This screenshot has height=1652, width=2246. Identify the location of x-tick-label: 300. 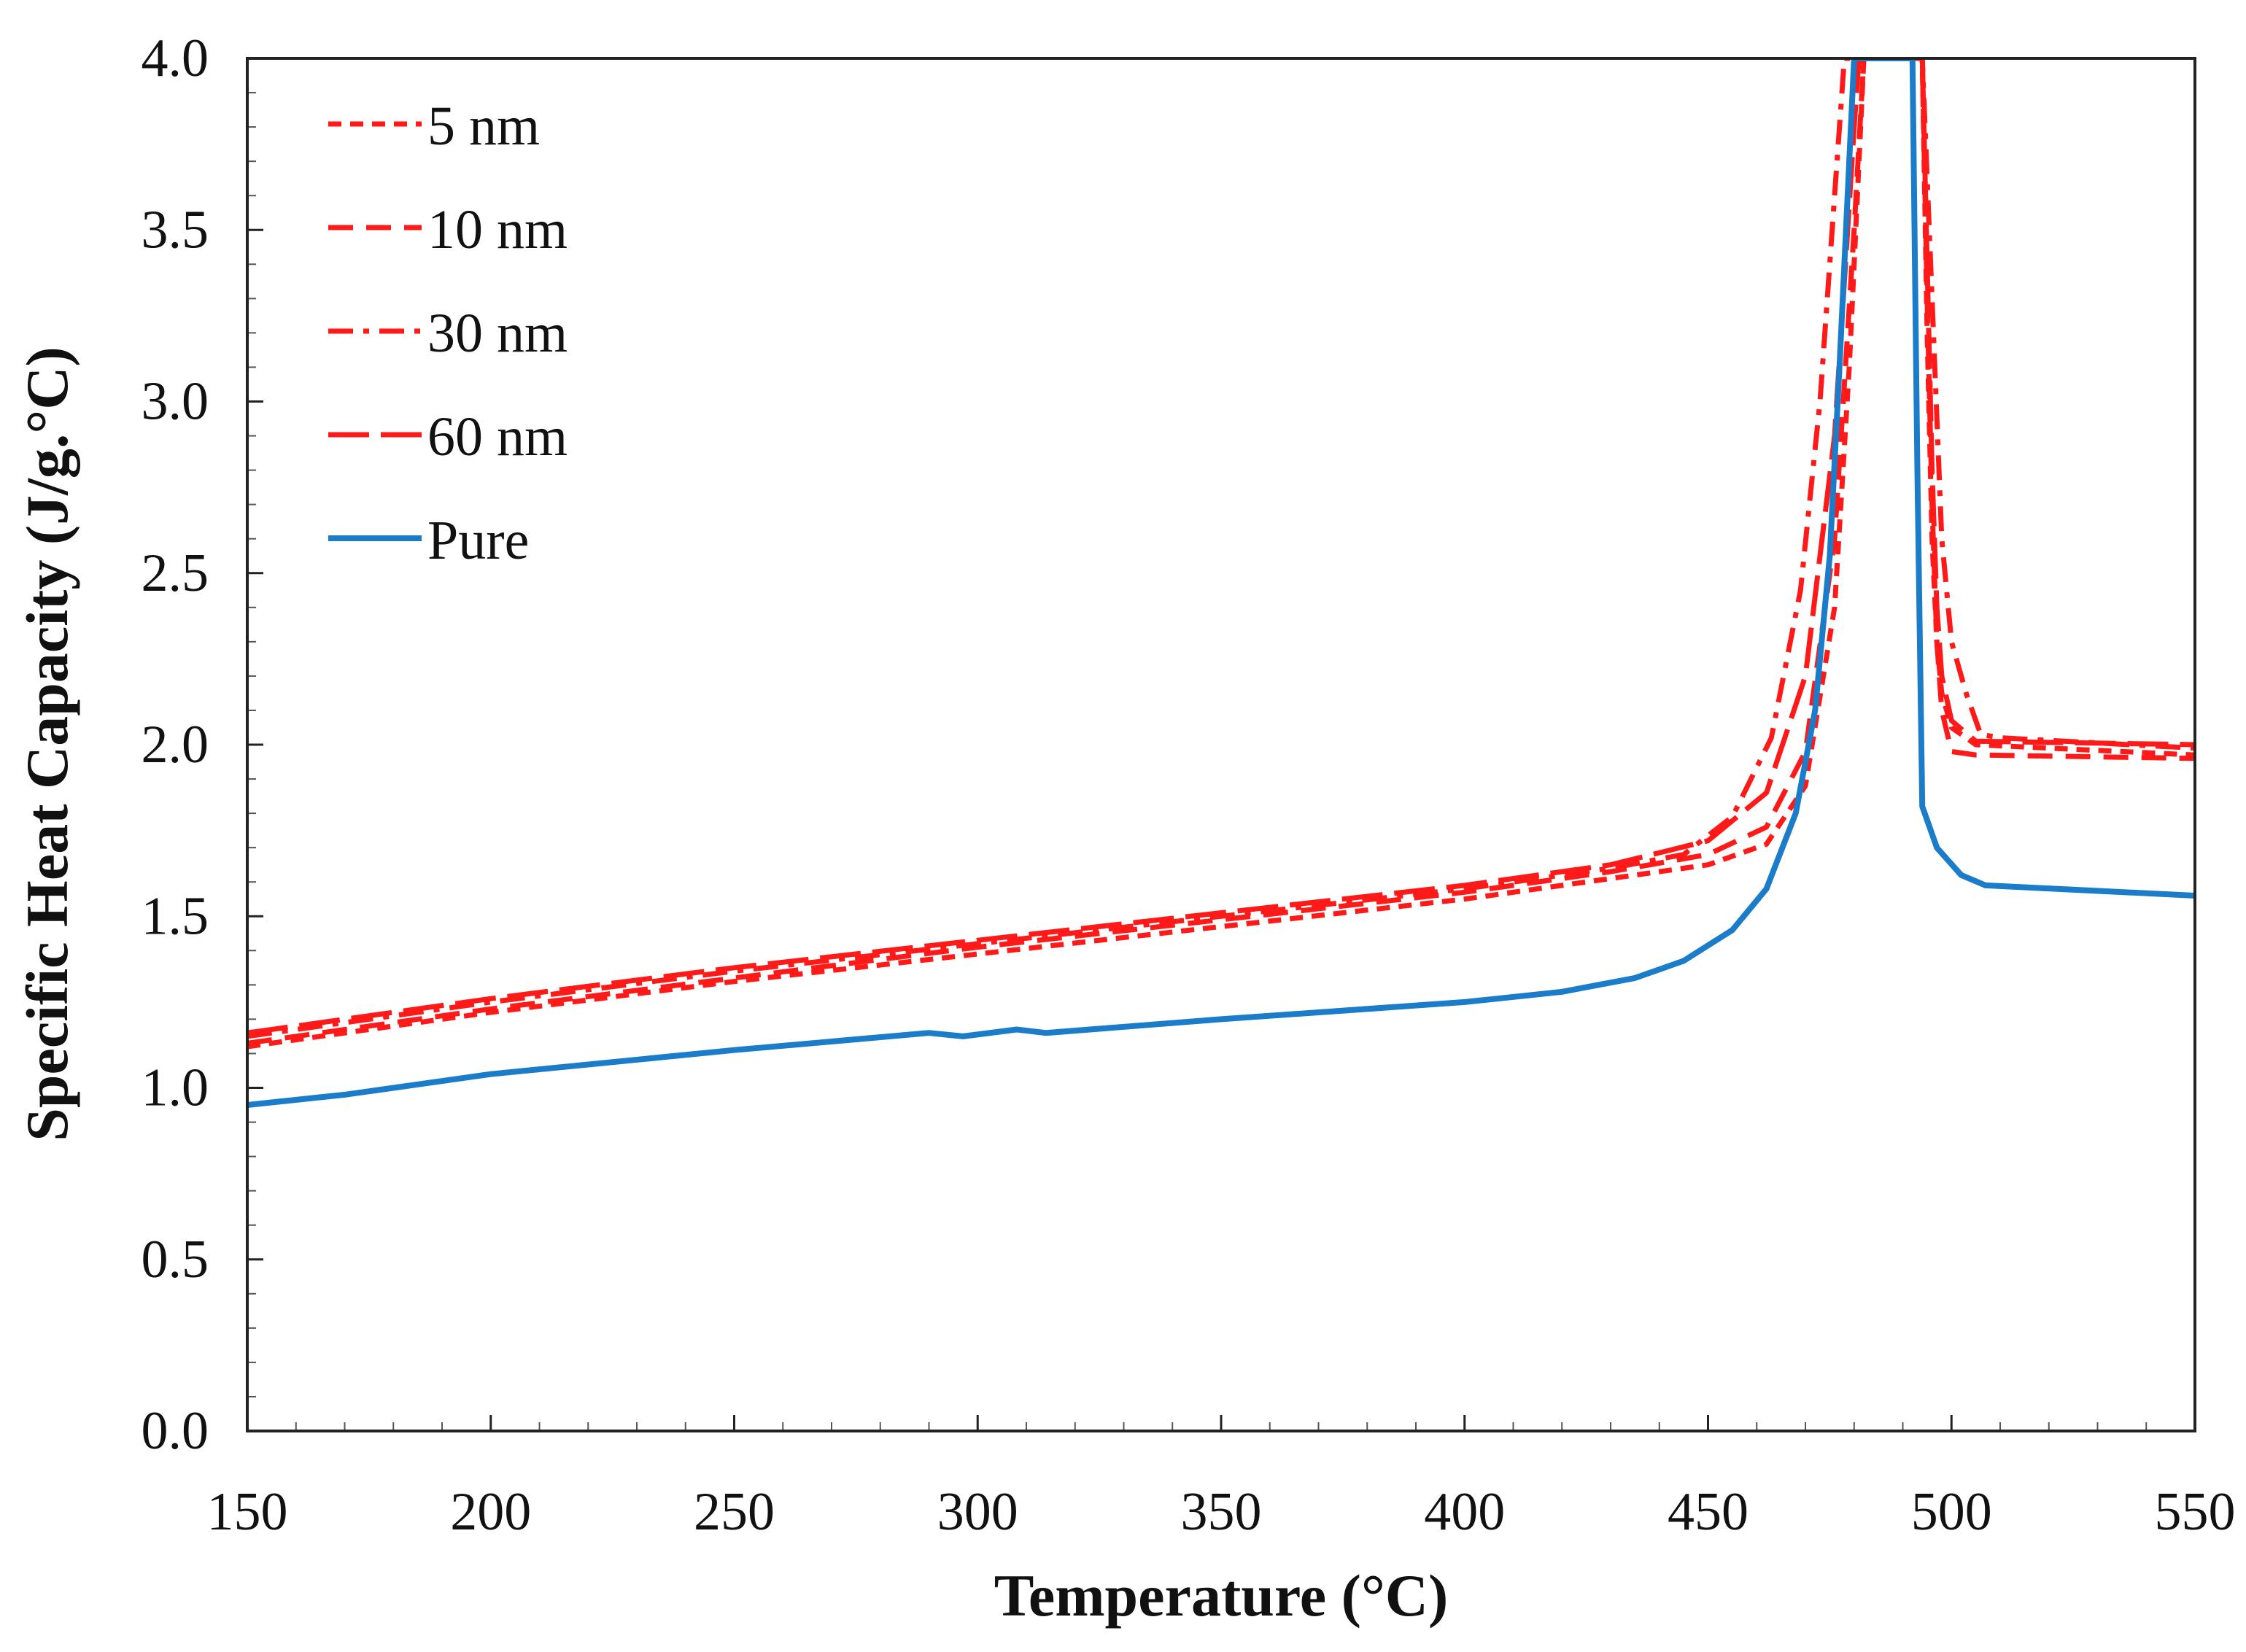
(977, 1512).